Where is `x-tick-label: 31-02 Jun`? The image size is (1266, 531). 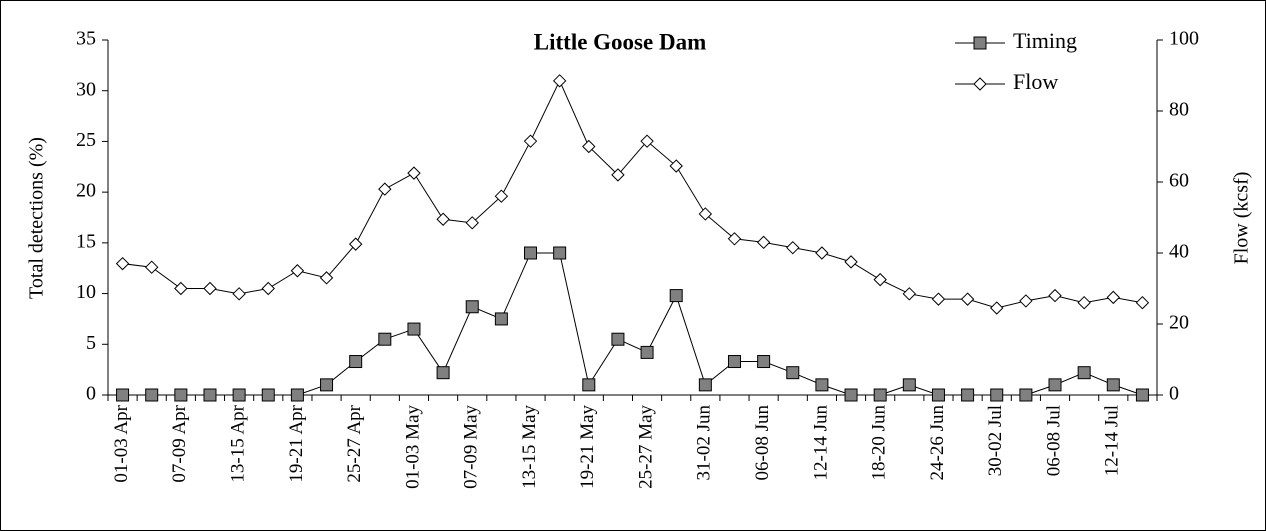 x-tick-label: 31-02 Jun is located at coordinates (704, 443).